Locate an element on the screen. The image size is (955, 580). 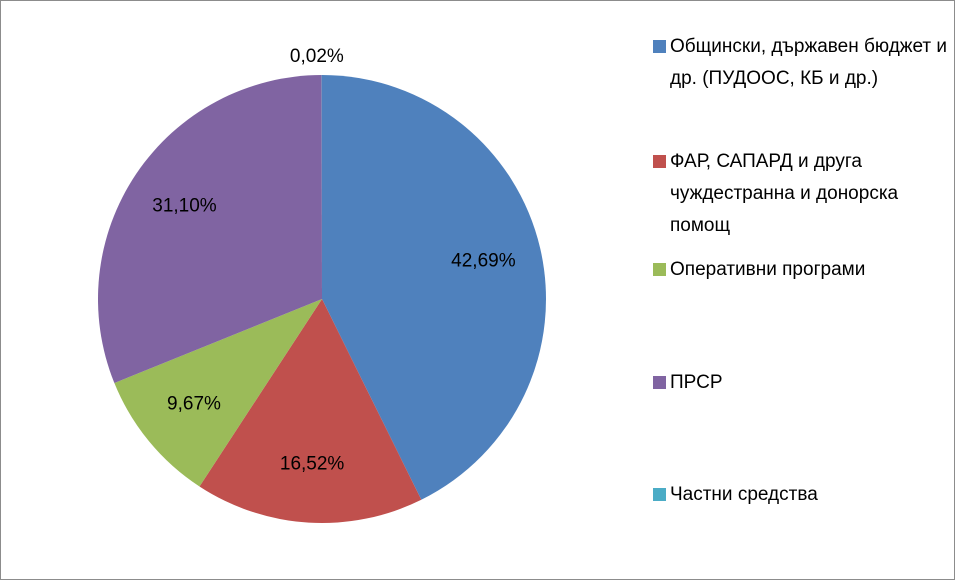
data-label: 0,02% is located at coordinates (317, 56).